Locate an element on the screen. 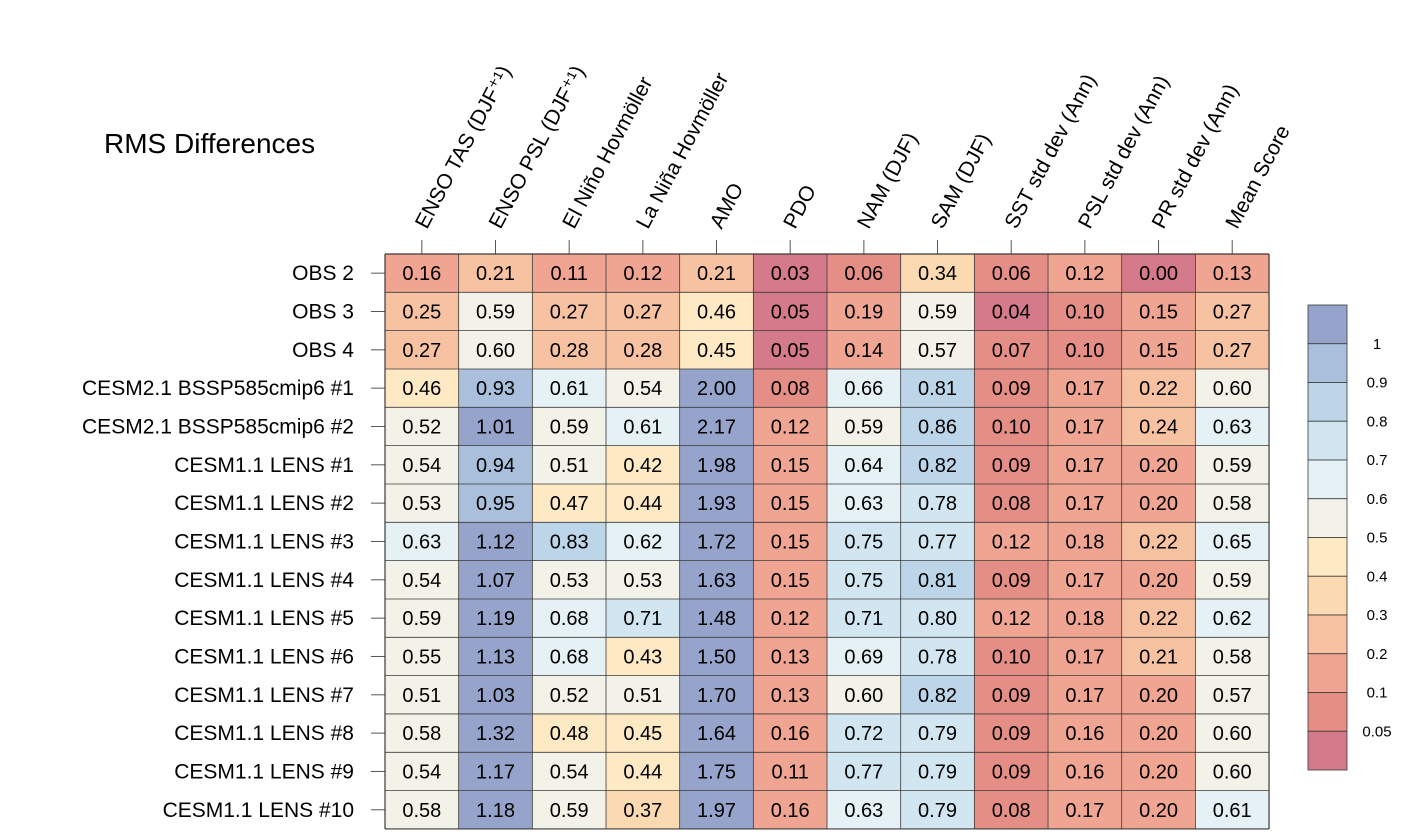  colorbar-tick-label: 0.5 is located at coordinates (1377, 538).